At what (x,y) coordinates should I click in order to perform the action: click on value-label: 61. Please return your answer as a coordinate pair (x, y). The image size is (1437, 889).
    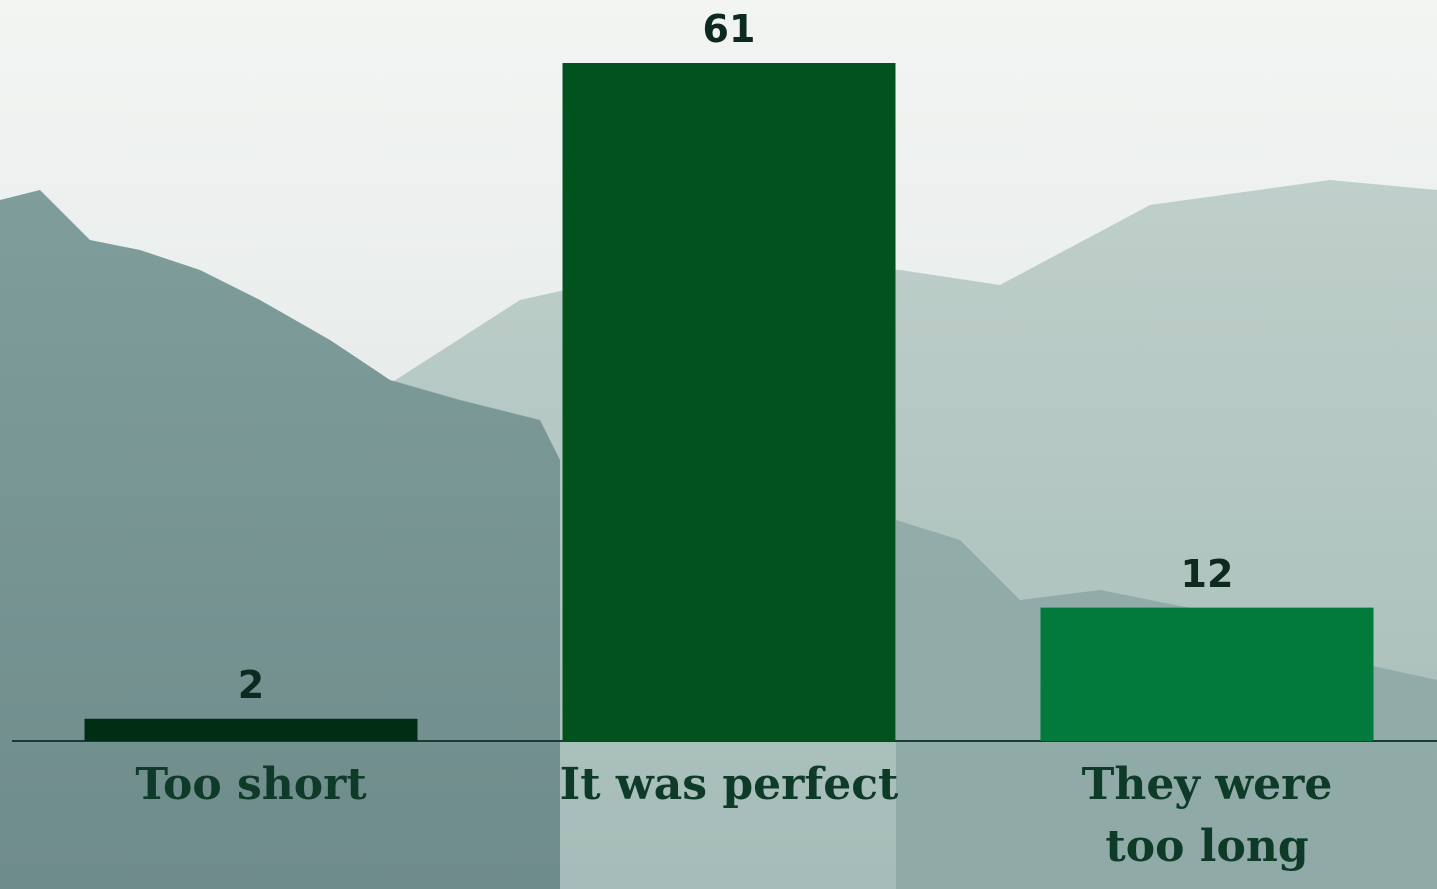
    Looking at the image, I should click on (729, 29).